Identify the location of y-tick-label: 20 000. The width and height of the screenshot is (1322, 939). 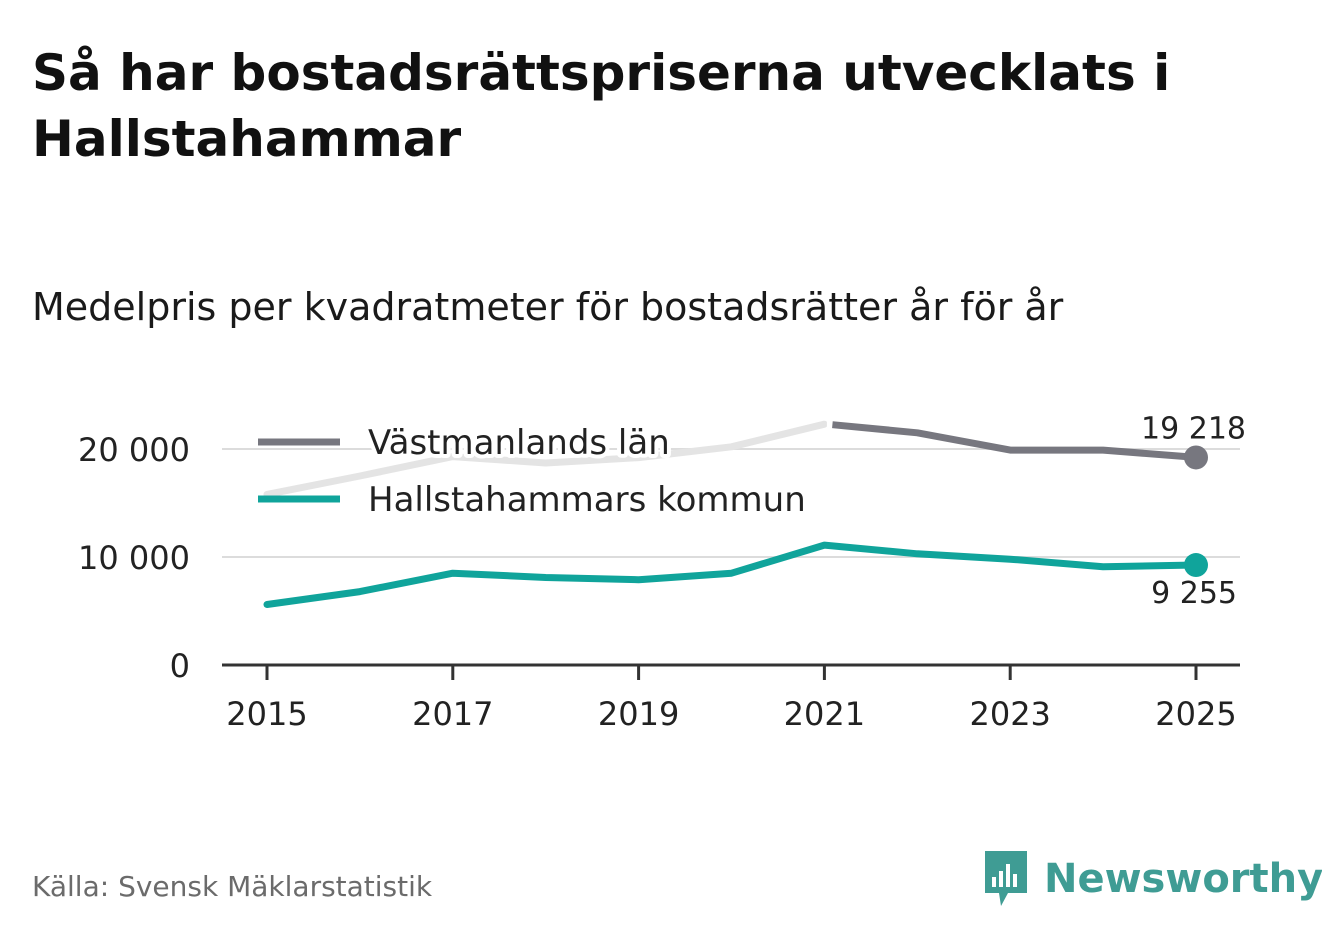
(134, 450).